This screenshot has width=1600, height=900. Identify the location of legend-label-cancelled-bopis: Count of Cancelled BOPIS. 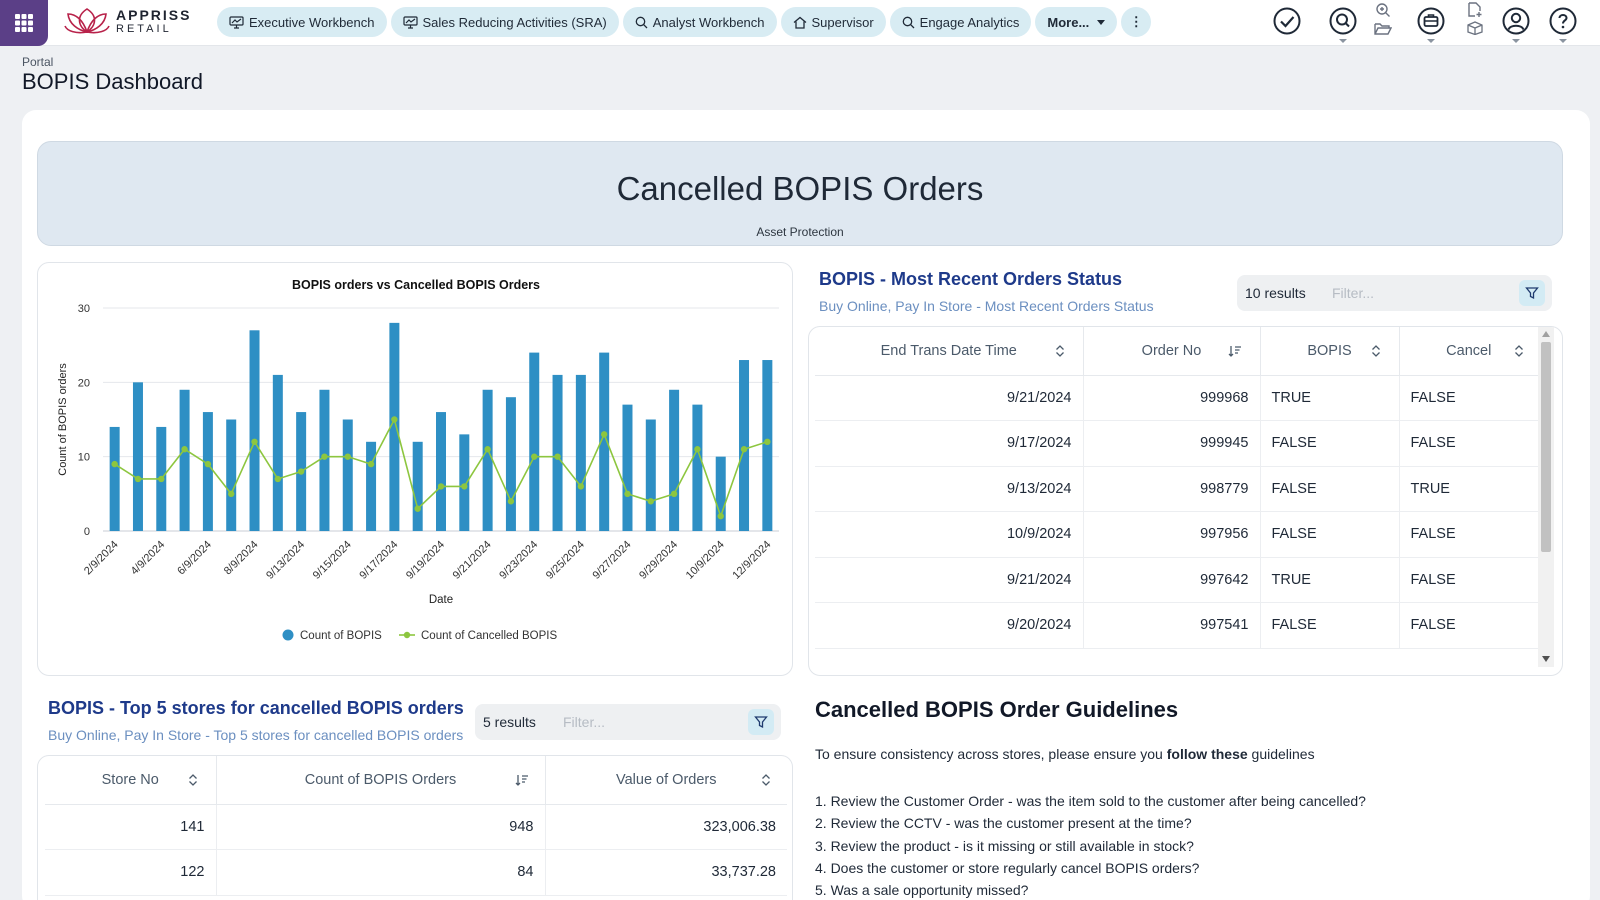
(489, 636).